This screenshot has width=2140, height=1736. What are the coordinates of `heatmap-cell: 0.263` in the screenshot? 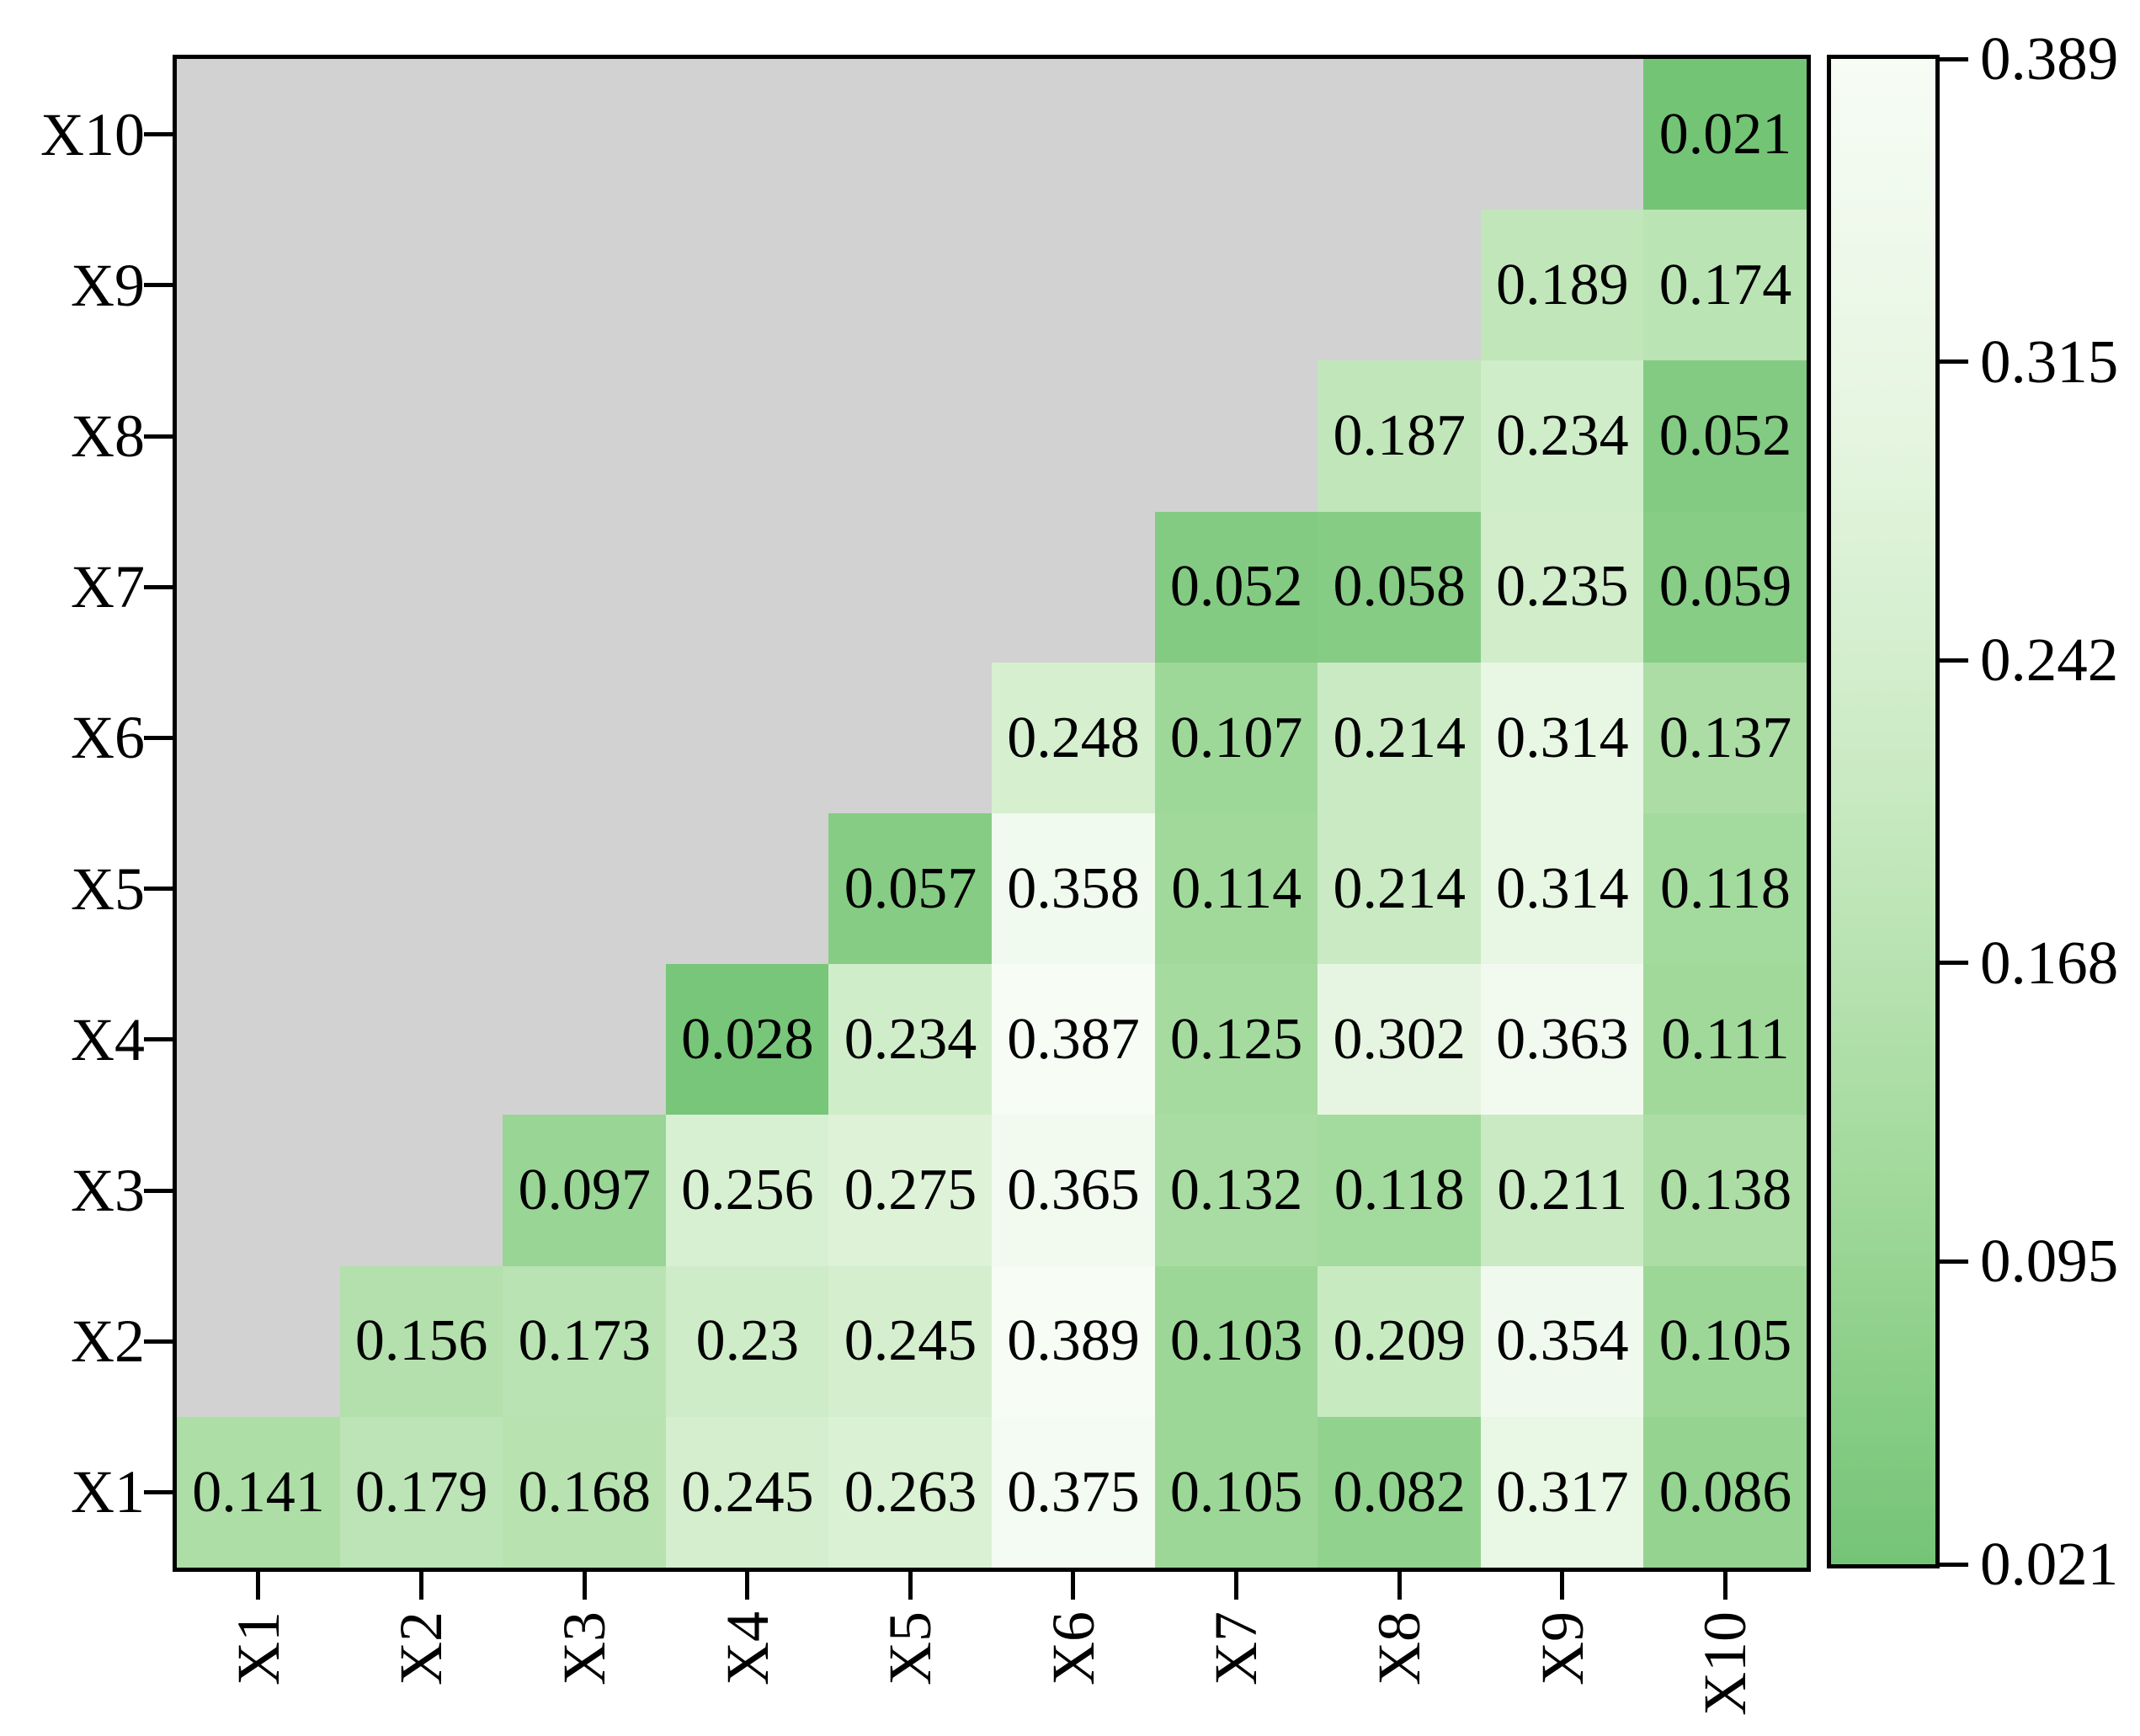 It's located at (910, 1492).